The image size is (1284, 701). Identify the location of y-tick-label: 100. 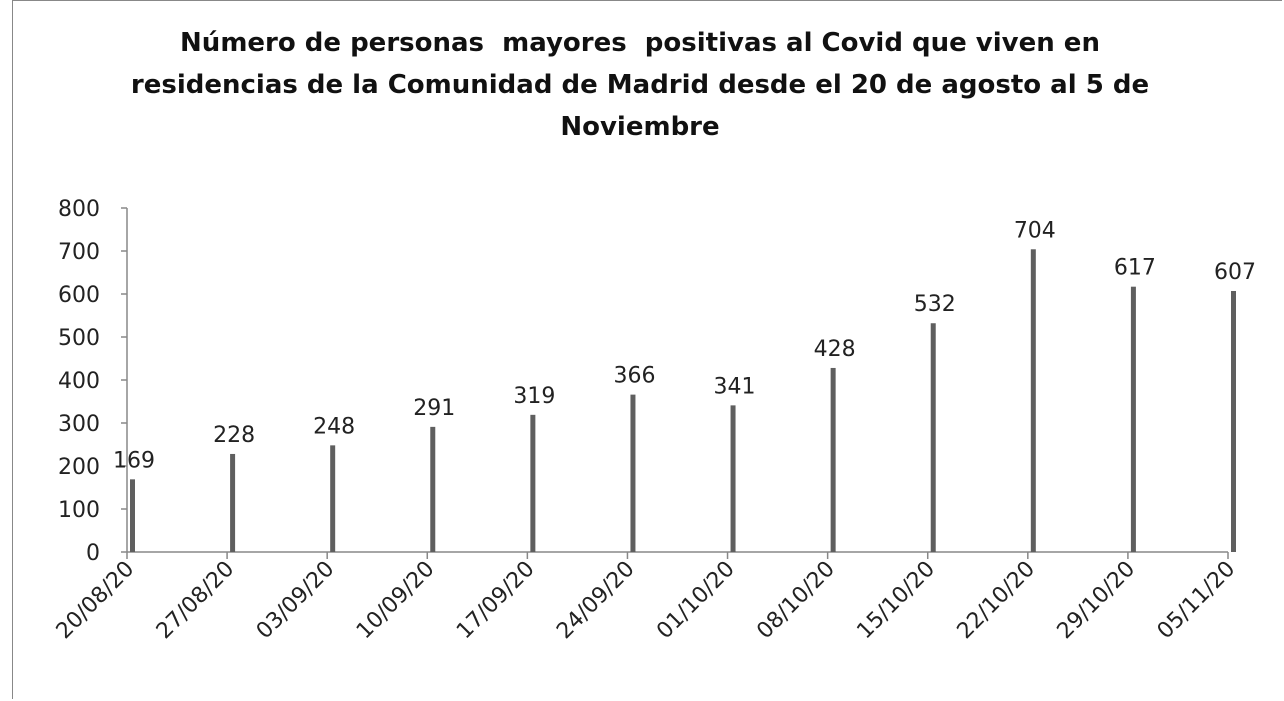
(79, 510).